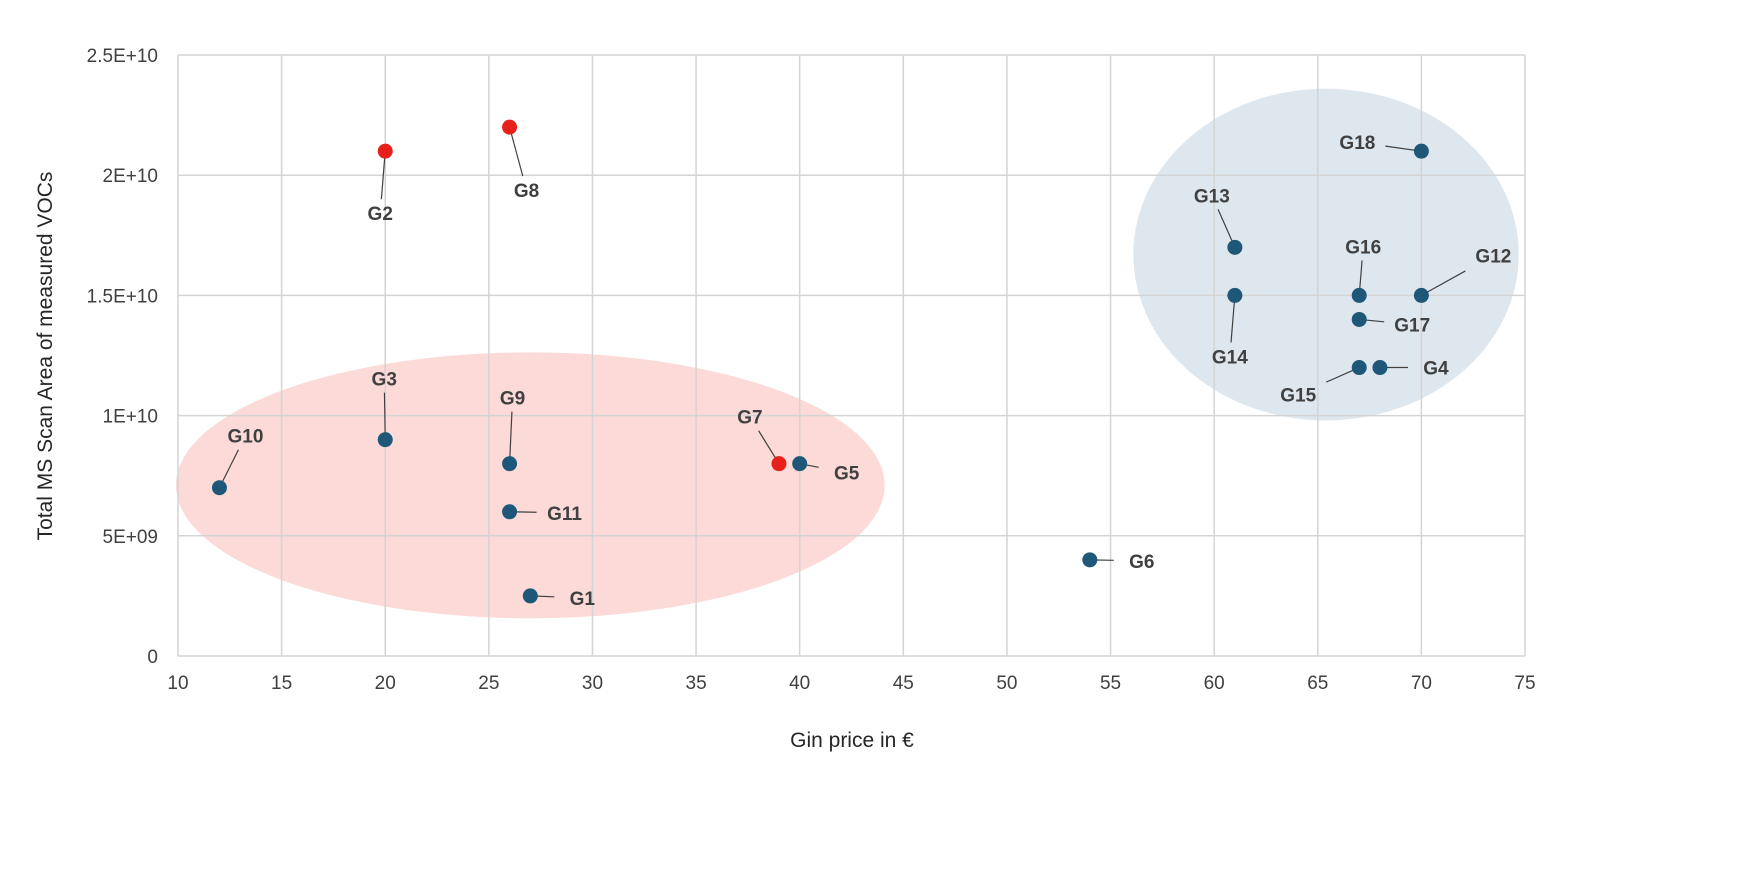  Describe the element at coordinates (696, 683) in the screenshot. I see `x-tick-label: 35` at that location.